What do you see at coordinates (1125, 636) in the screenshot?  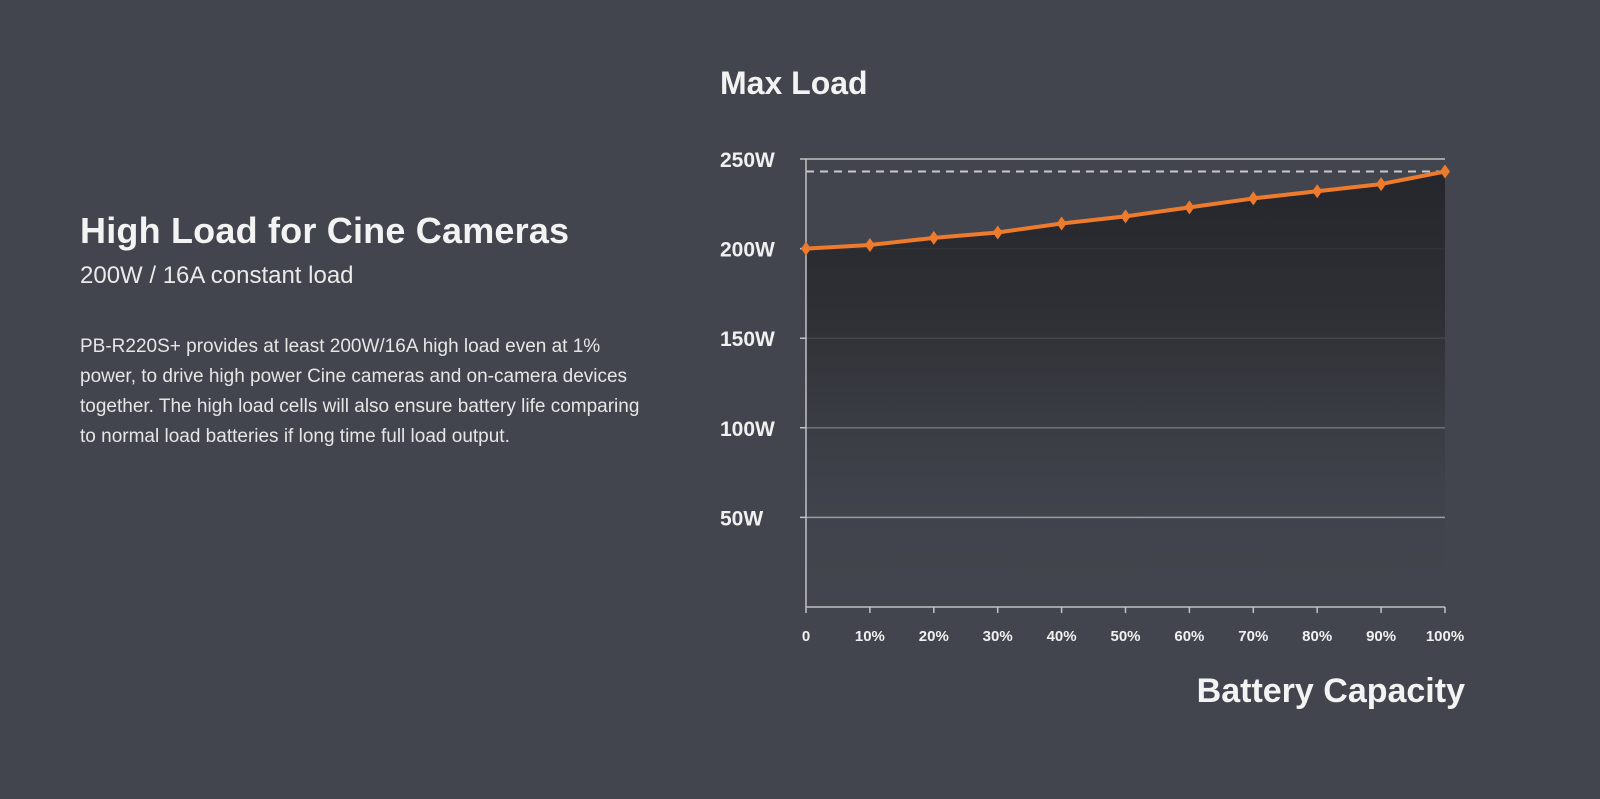 I see `x-tick-label: 50%` at bounding box center [1125, 636].